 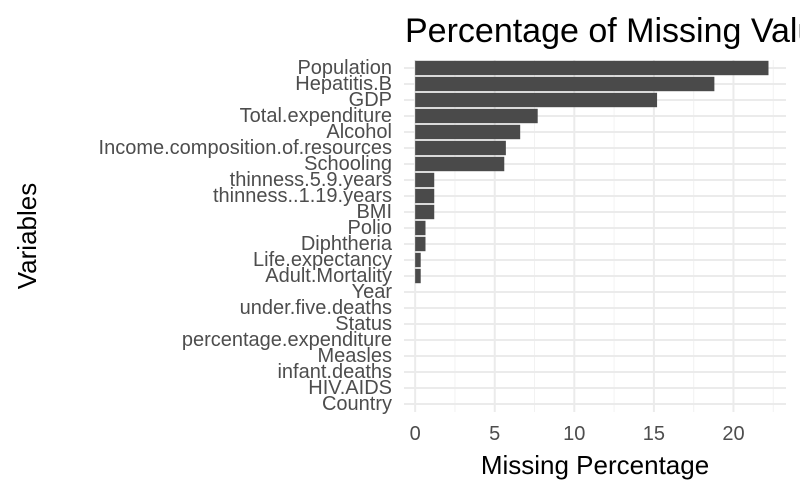 I want to click on x-tick-label: 10, so click(x=574, y=434).